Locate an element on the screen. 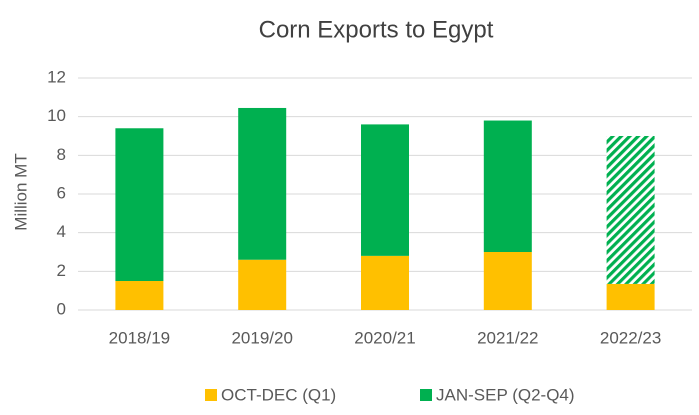  y-tick-label: 8 is located at coordinates (61, 154).